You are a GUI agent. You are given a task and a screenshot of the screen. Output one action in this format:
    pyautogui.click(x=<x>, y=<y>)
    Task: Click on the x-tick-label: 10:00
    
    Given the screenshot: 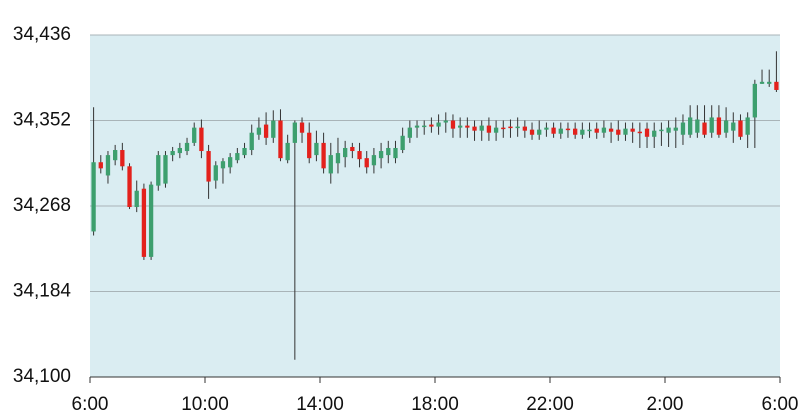 What is the action you would take?
    pyautogui.click(x=205, y=404)
    